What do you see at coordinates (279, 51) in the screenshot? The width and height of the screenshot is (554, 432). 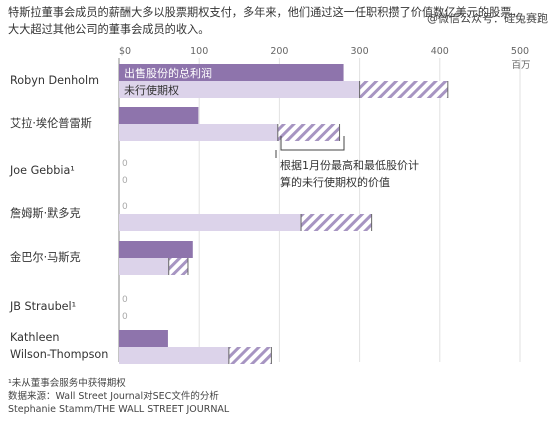 I see `x-tick-label: 200` at bounding box center [279, 51].